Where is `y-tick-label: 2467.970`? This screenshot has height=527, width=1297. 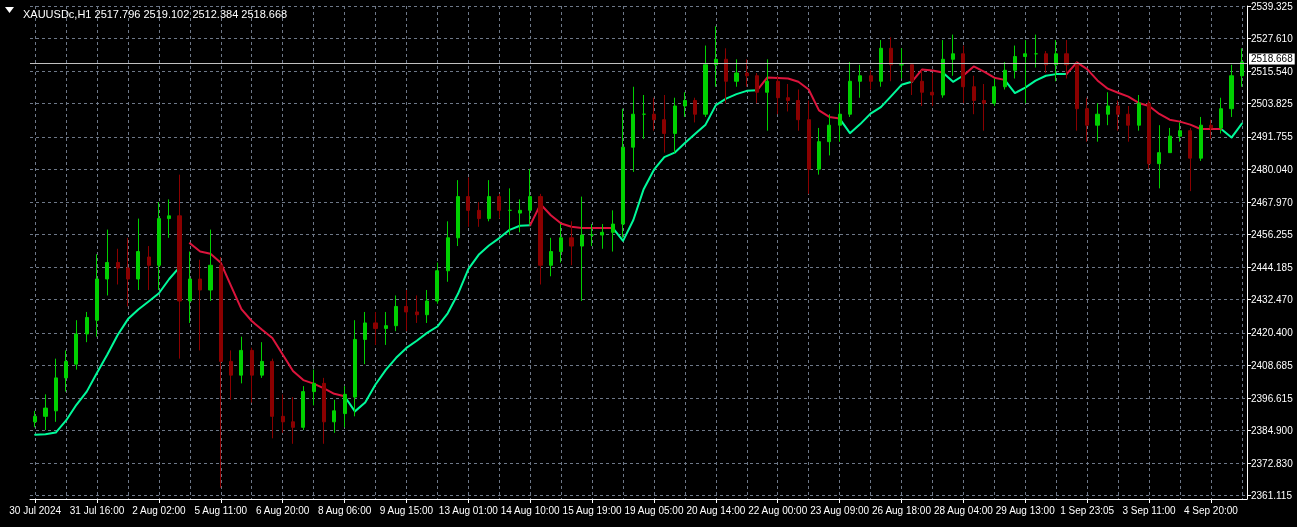
y-tick-label: 2467.970 is located at coordinates (1272, 202).